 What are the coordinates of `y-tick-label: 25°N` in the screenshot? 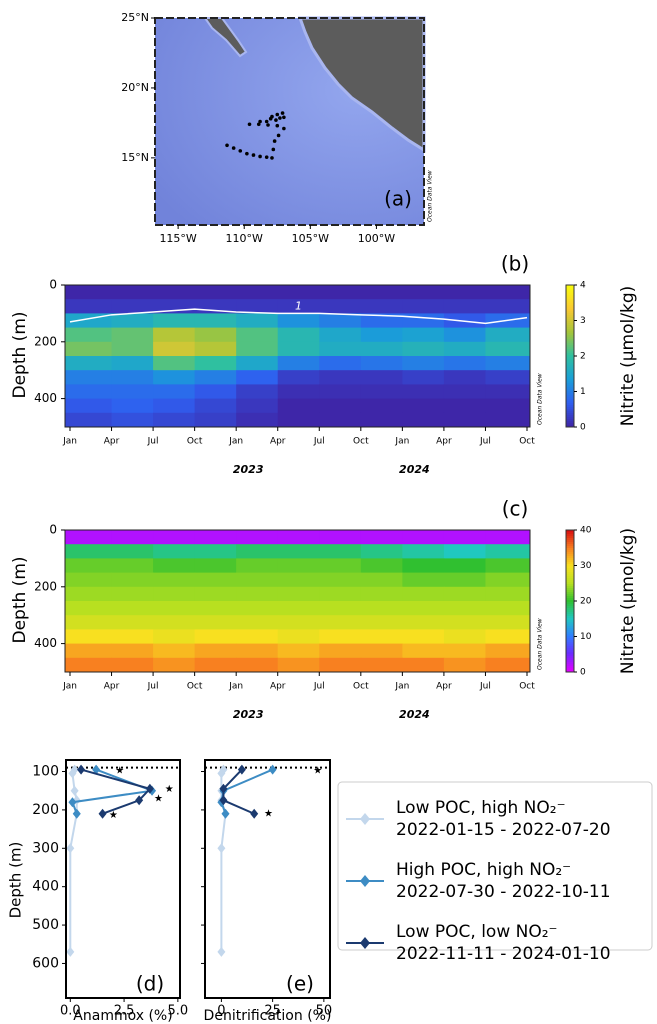 It's located at (135, 17).